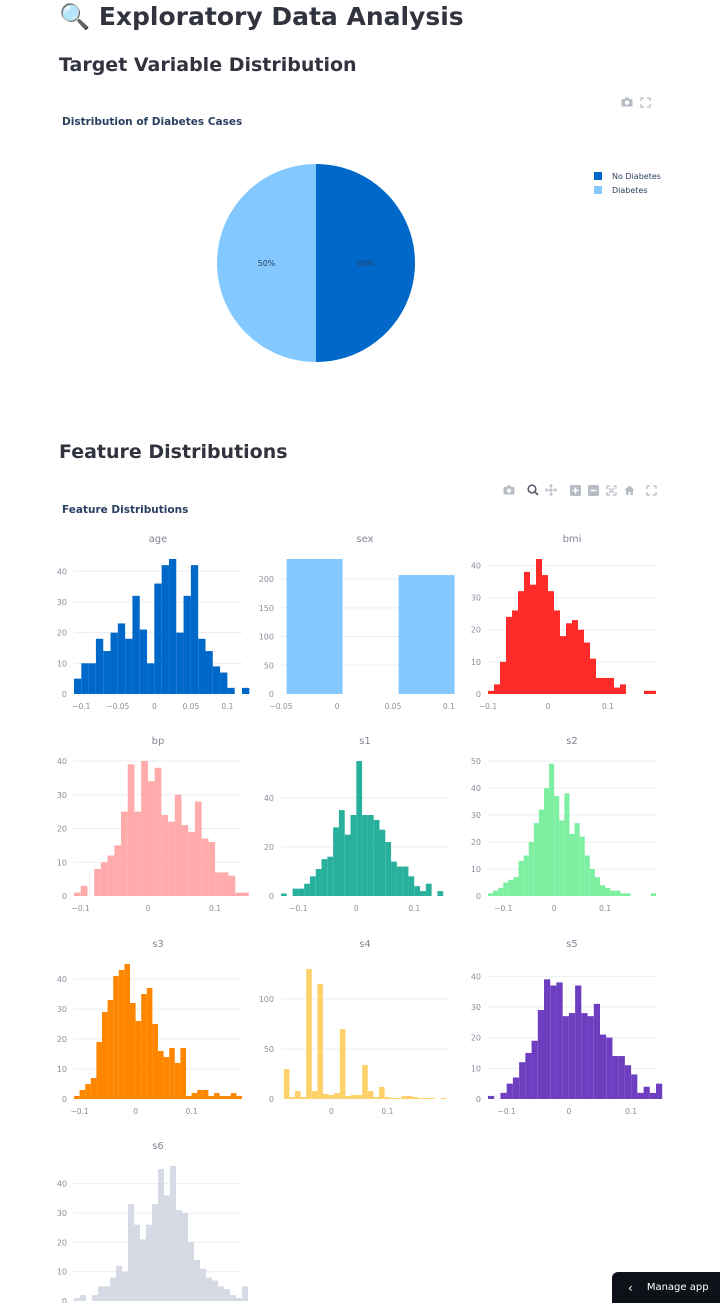 This screenshot has width=720, height=1303. What do you see at coordinates (533, 490) in the screenshot?
I see `zoom-icon` at bounding box center [533, 490].